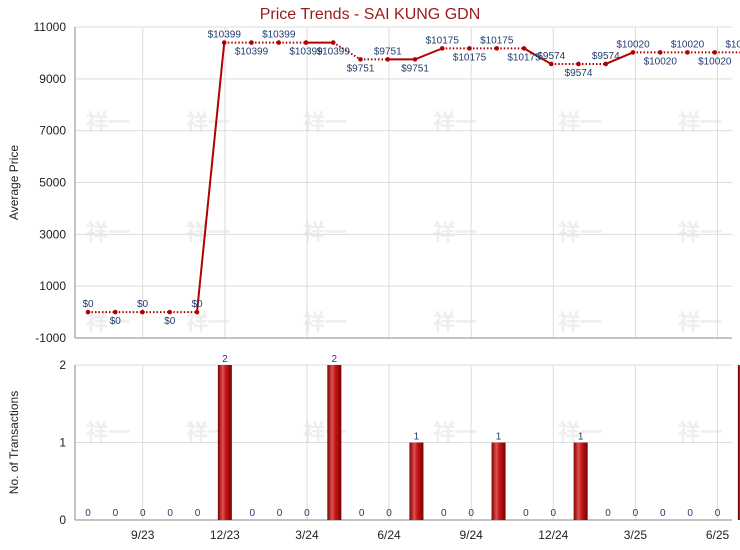  I want to click on y-tick-label: 7000, so click(52, 131).